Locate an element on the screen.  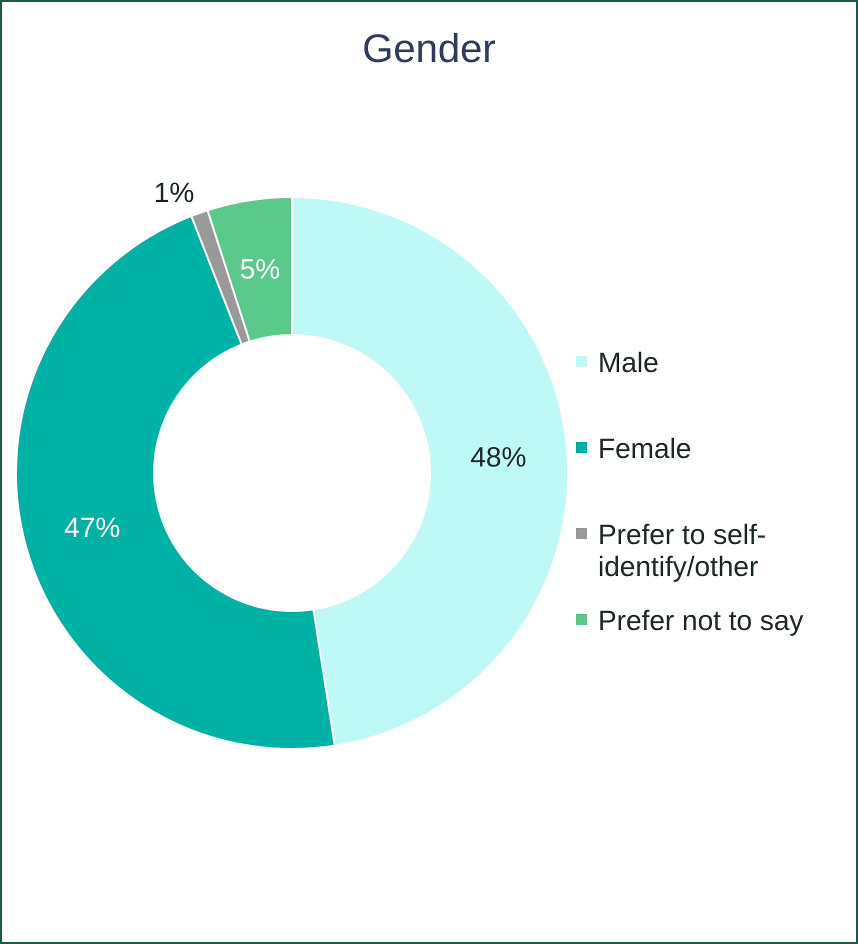
data-label: 48% is located at coordinates (498, 457).